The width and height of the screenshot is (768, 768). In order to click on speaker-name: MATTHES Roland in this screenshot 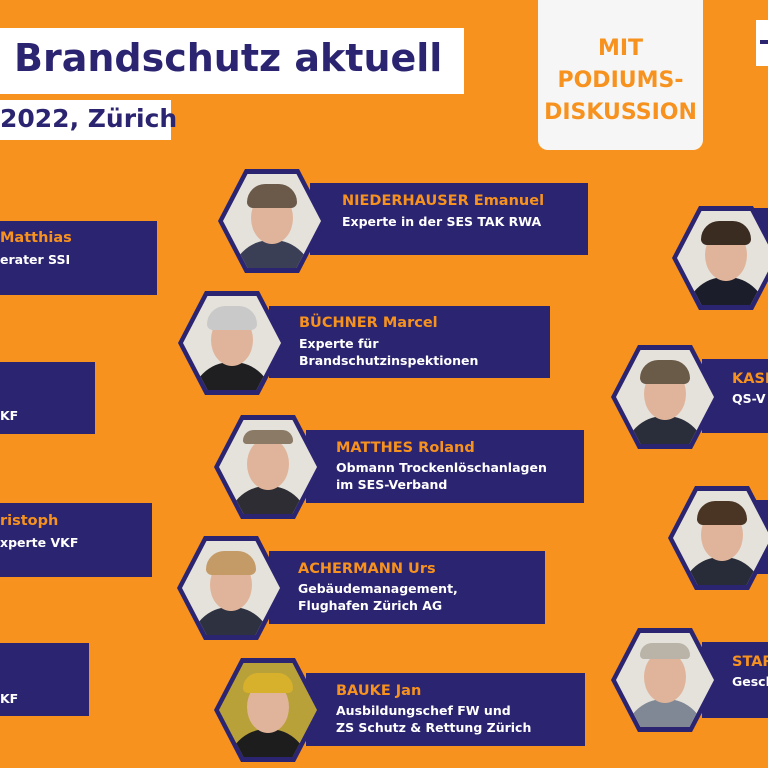, I will do `click(405, 448)`.